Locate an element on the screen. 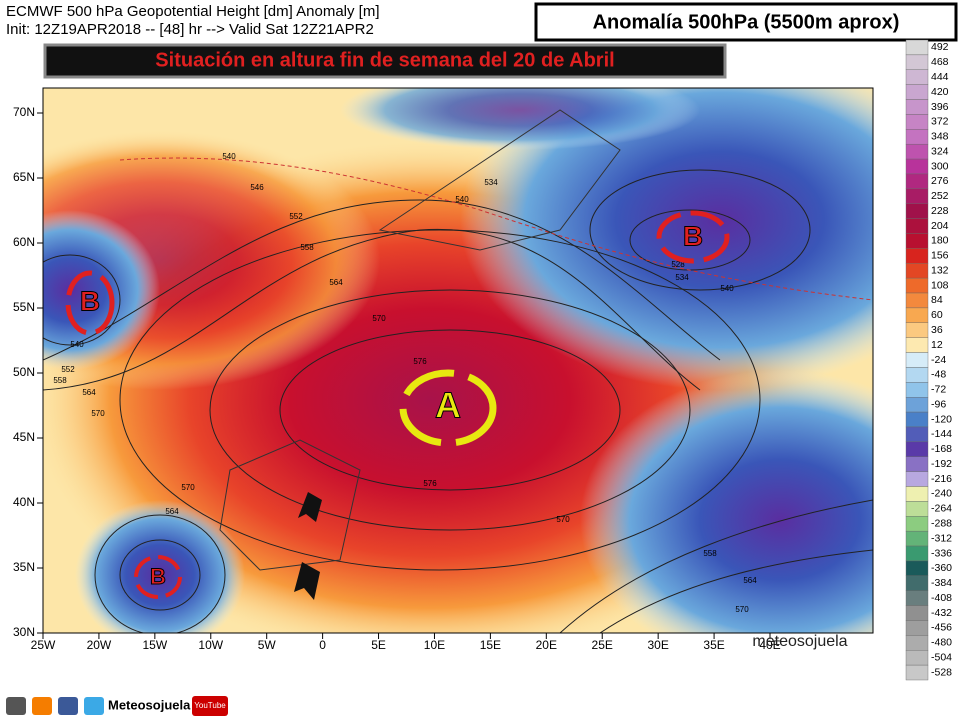 This screenshot has width=960, height=725. lat-label: 45N is located at coordinates (24, 437).